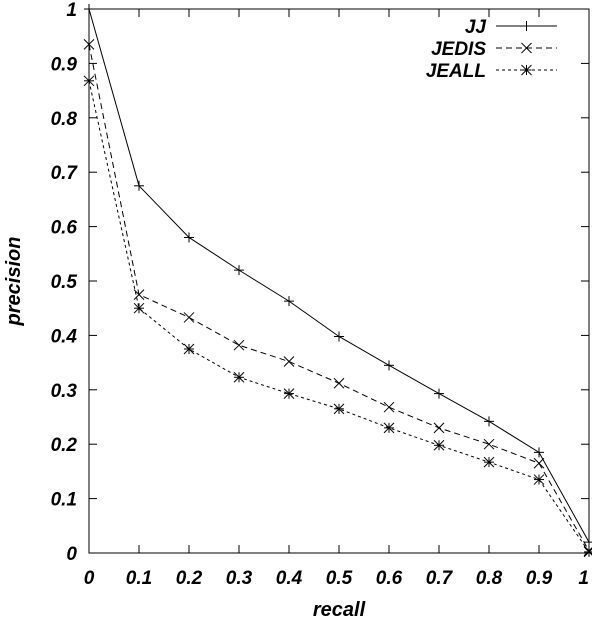 Image resolution: width=592 pixels, height=618 pixels. What do you see at coordinates (389, 578) in the screenshot?
I see `x-tick-label: 0.6` at bounding box center [389, 578].